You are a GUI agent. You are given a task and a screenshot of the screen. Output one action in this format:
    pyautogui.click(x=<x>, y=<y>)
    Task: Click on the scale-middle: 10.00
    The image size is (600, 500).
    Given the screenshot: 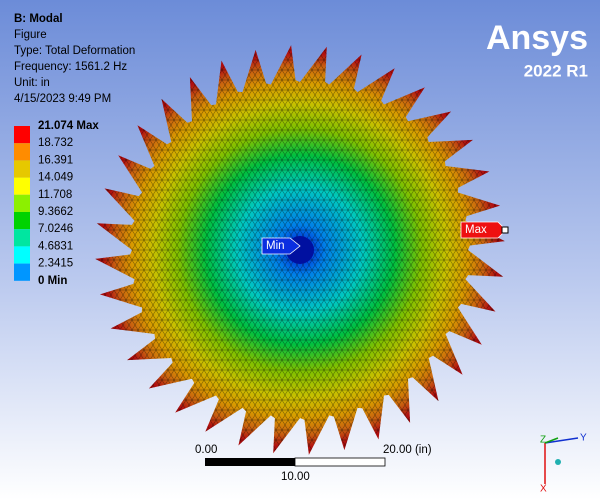 What is the action you would take?
    pyautogui.click(x=295, y=477)
    